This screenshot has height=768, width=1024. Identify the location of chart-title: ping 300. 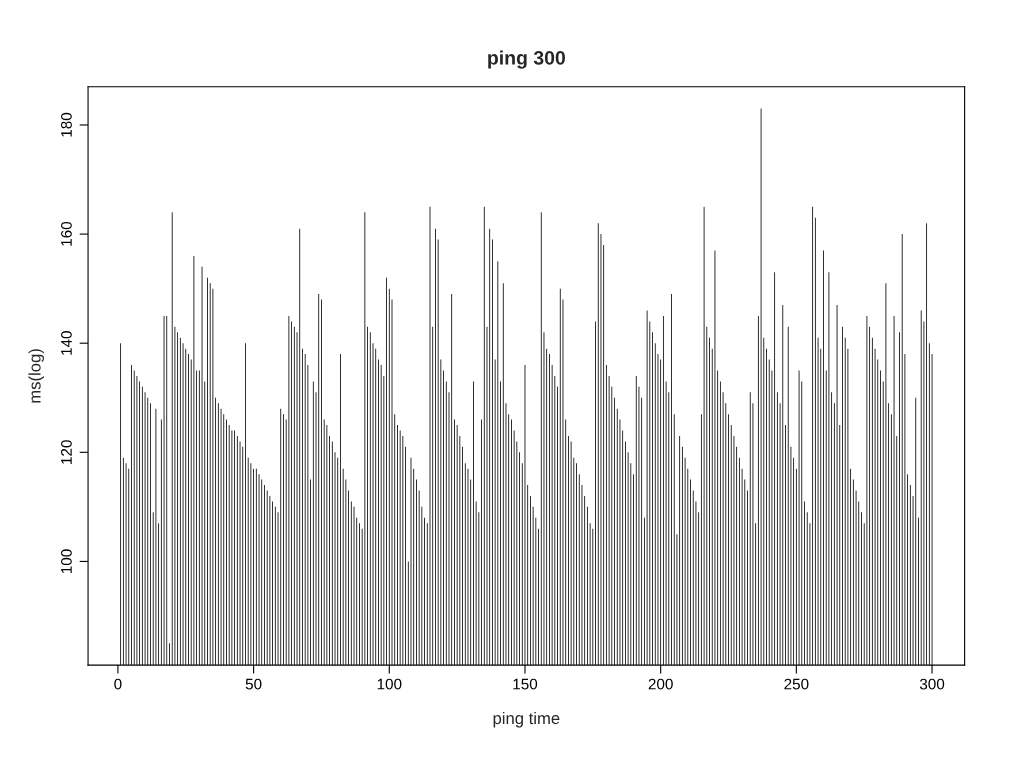
(526, 59).